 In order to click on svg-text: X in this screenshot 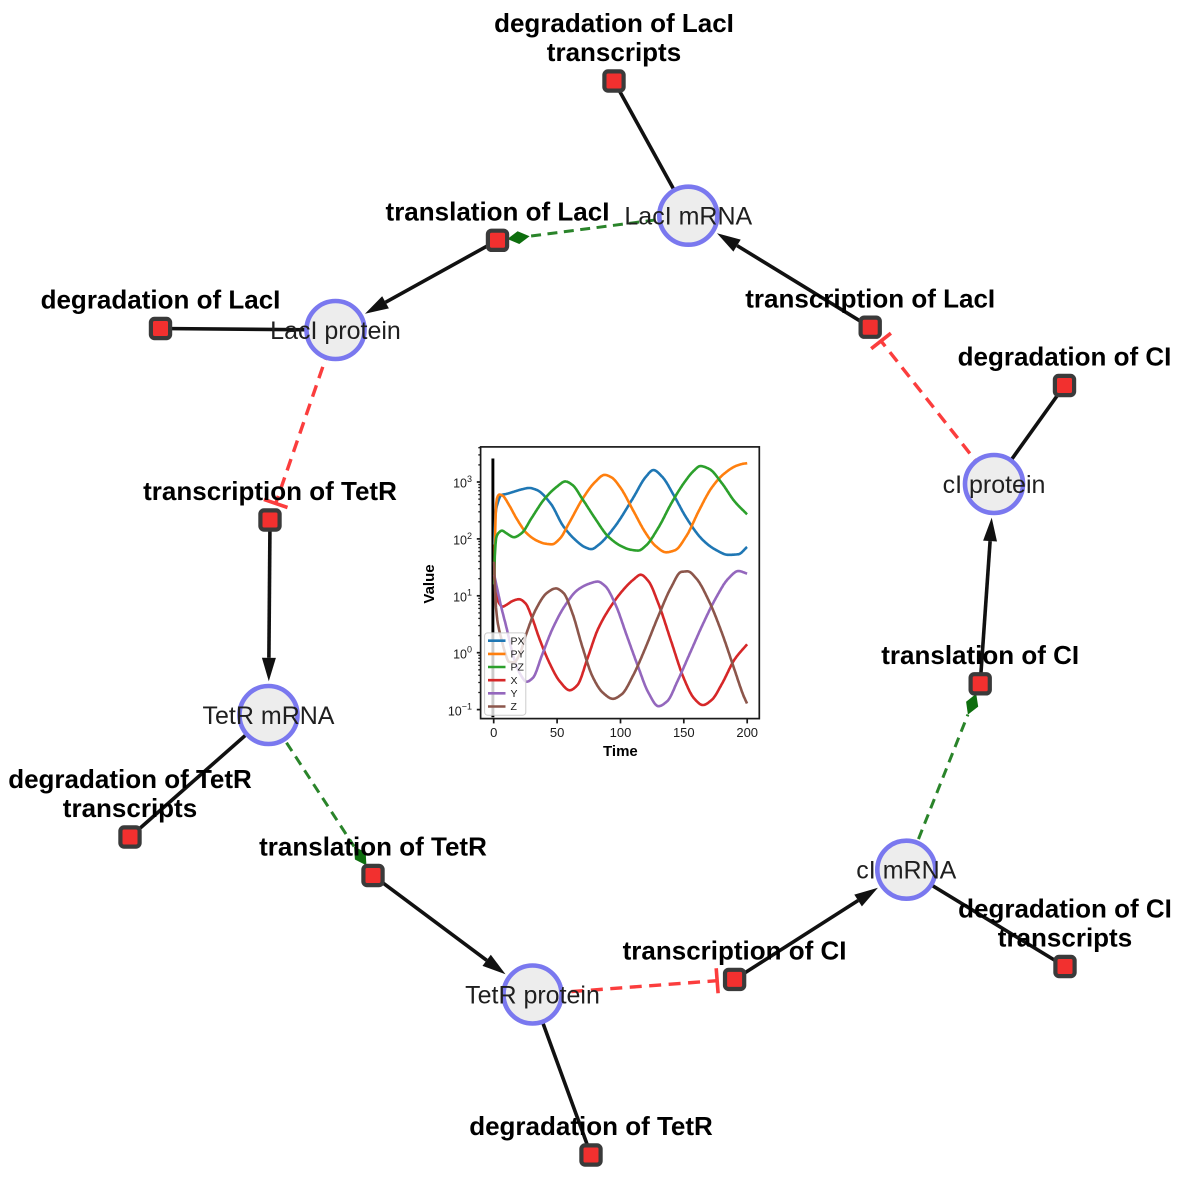, I will do `click(514, 681)`.